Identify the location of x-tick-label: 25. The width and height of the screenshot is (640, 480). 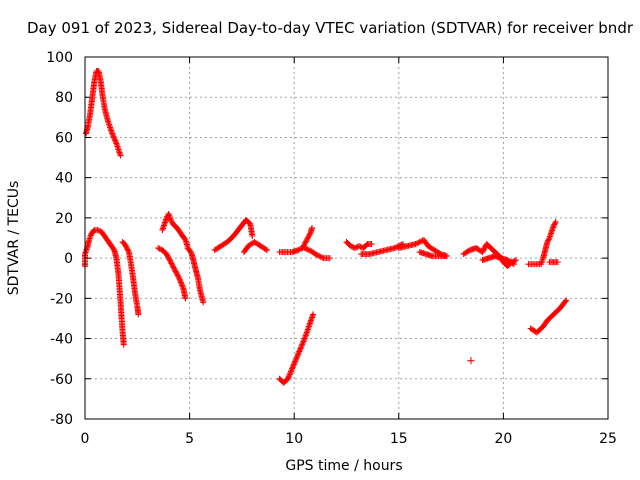
(608, 439).